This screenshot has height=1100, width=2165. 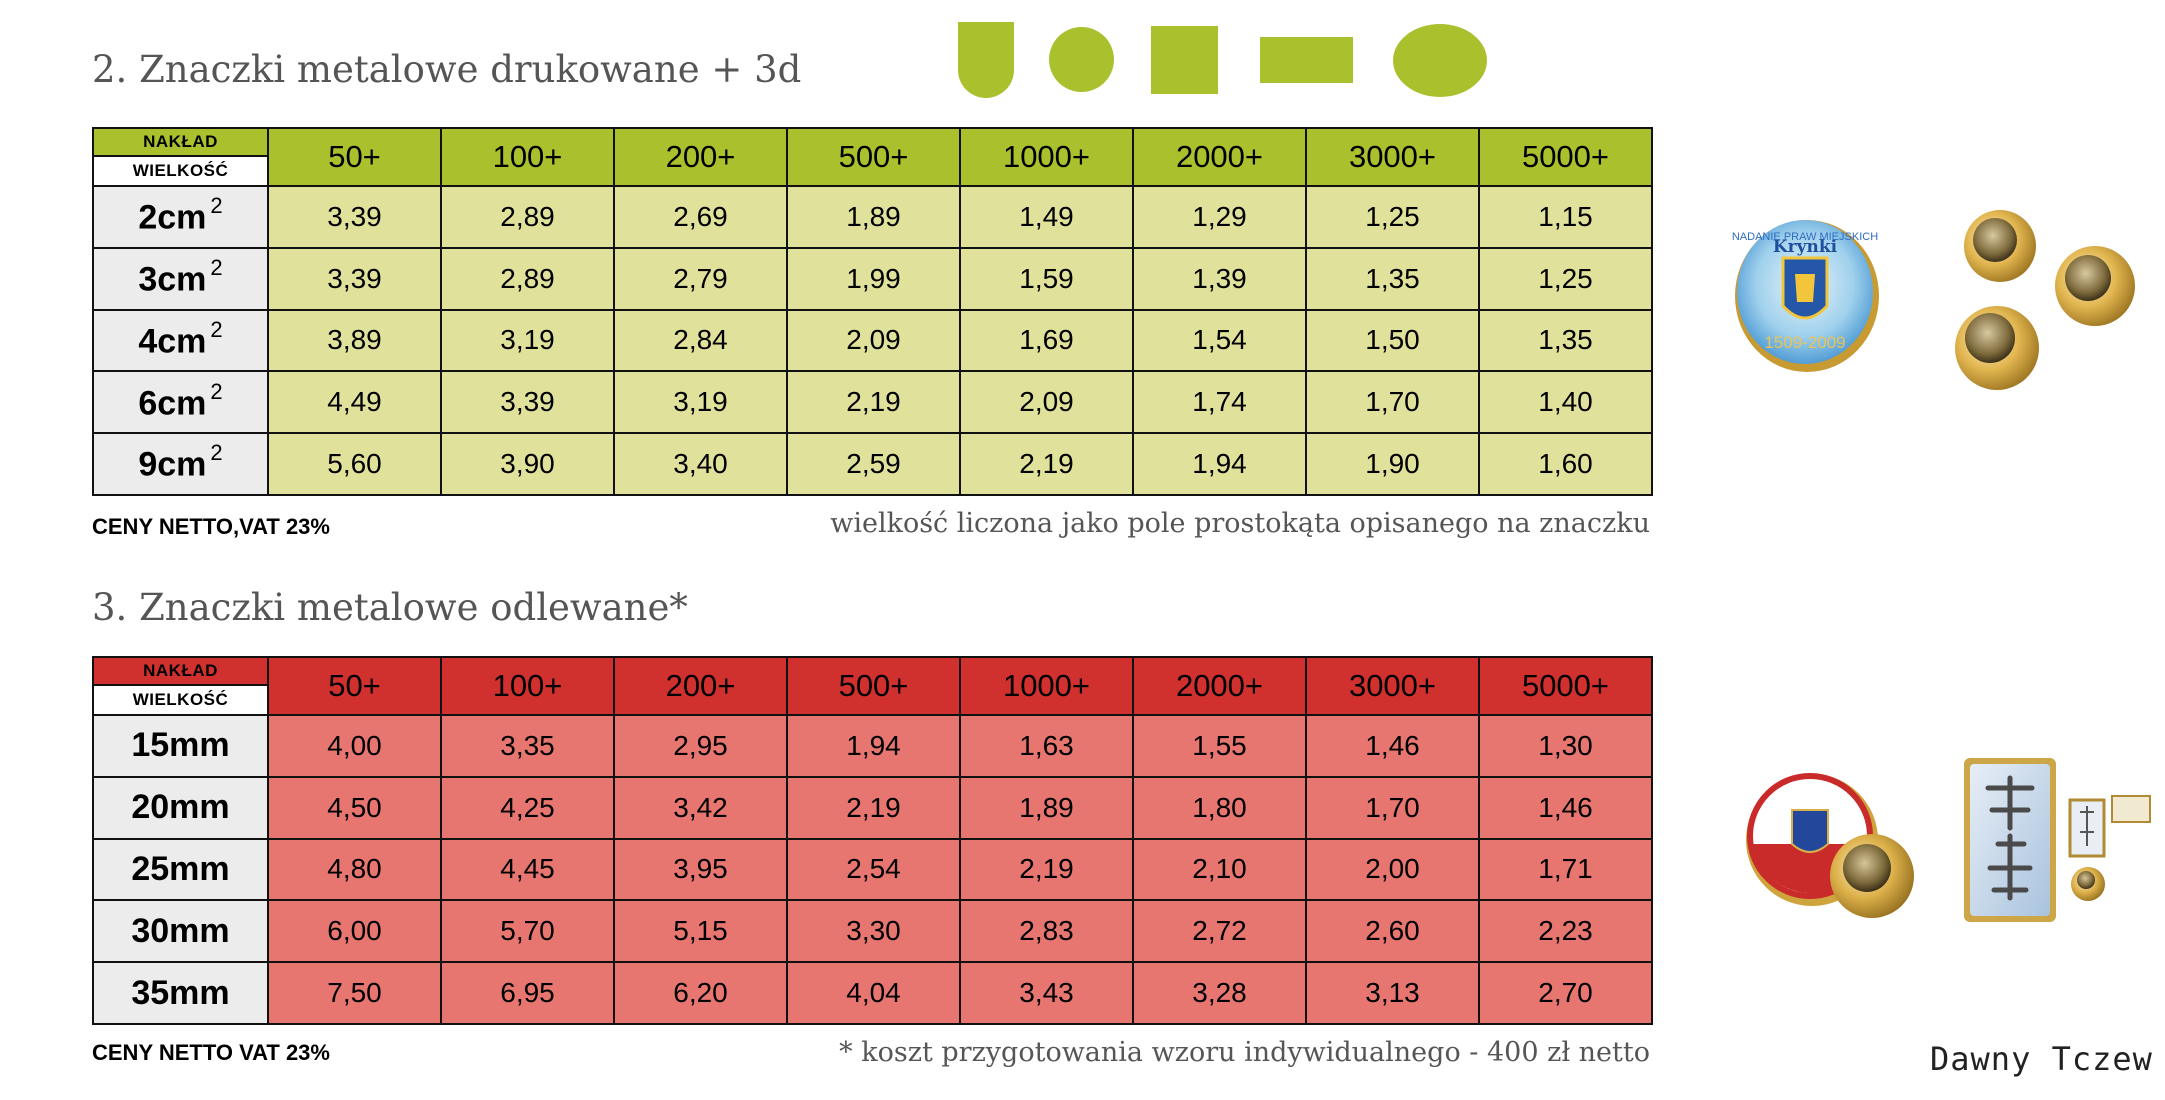 What do you see at coordinates (527, 464) in the screenshot?
I see `price-cell: 3,90` at bounding box center [527, 464].